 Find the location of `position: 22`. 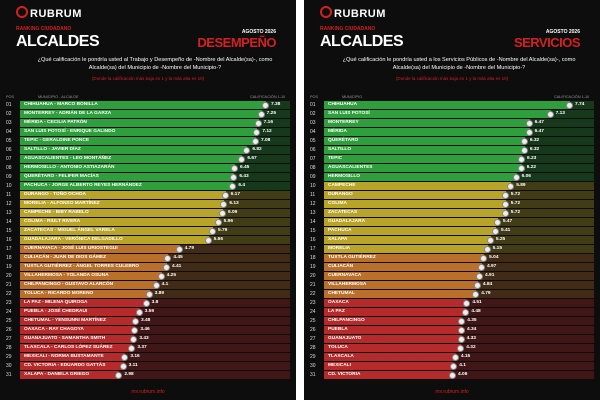

position: 22 is located at coordinates (313, 294).